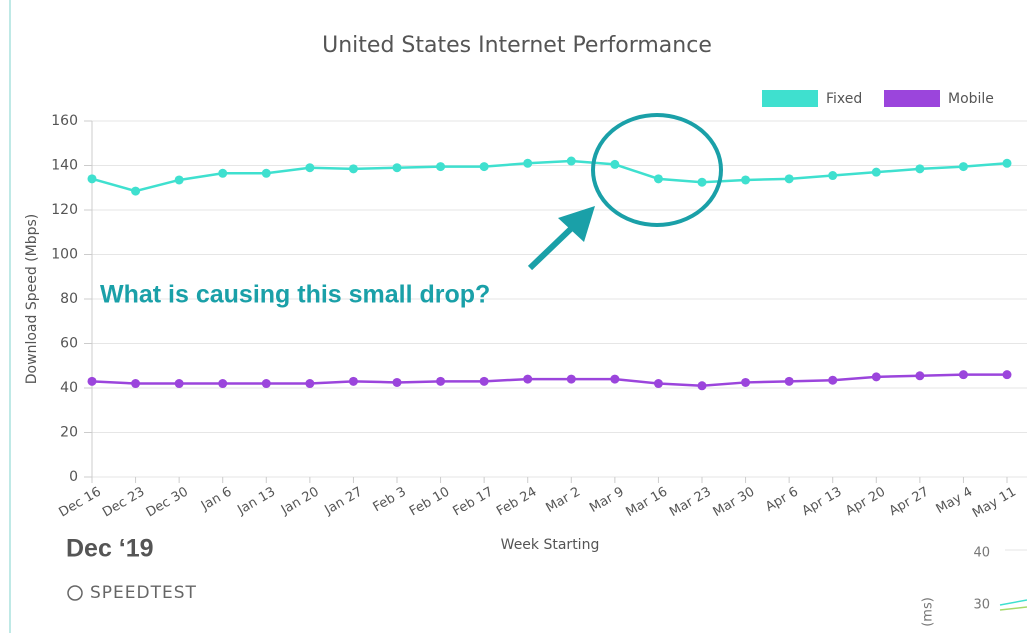 Image resolution: width=1027 pixels, height=633 pixels. What do you see at coordinates (216, 500) in the screenshot?
I see `x-tick-label: Jan 6` at bounding box center [216, 500].